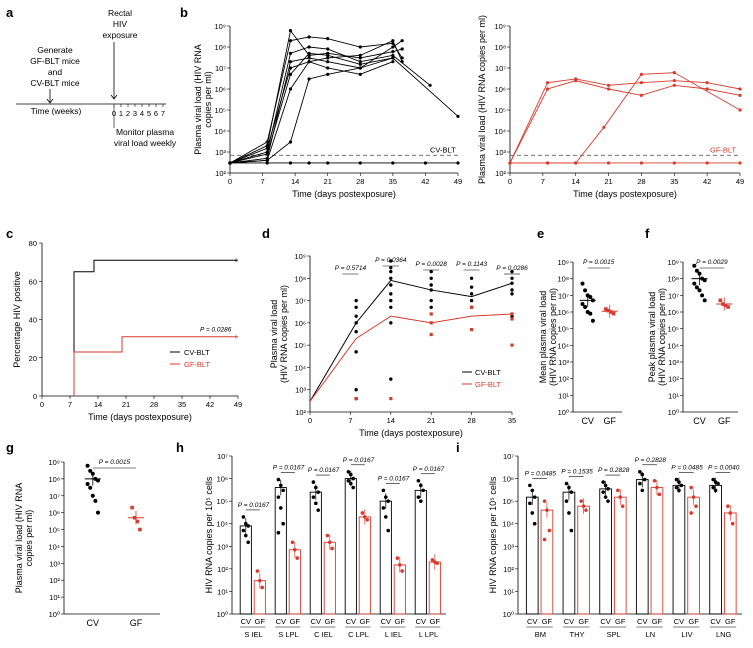  Describe the element at coordinates (54, 614) in the screenshot. I see `y-tick-label: 10⁰` at that location.